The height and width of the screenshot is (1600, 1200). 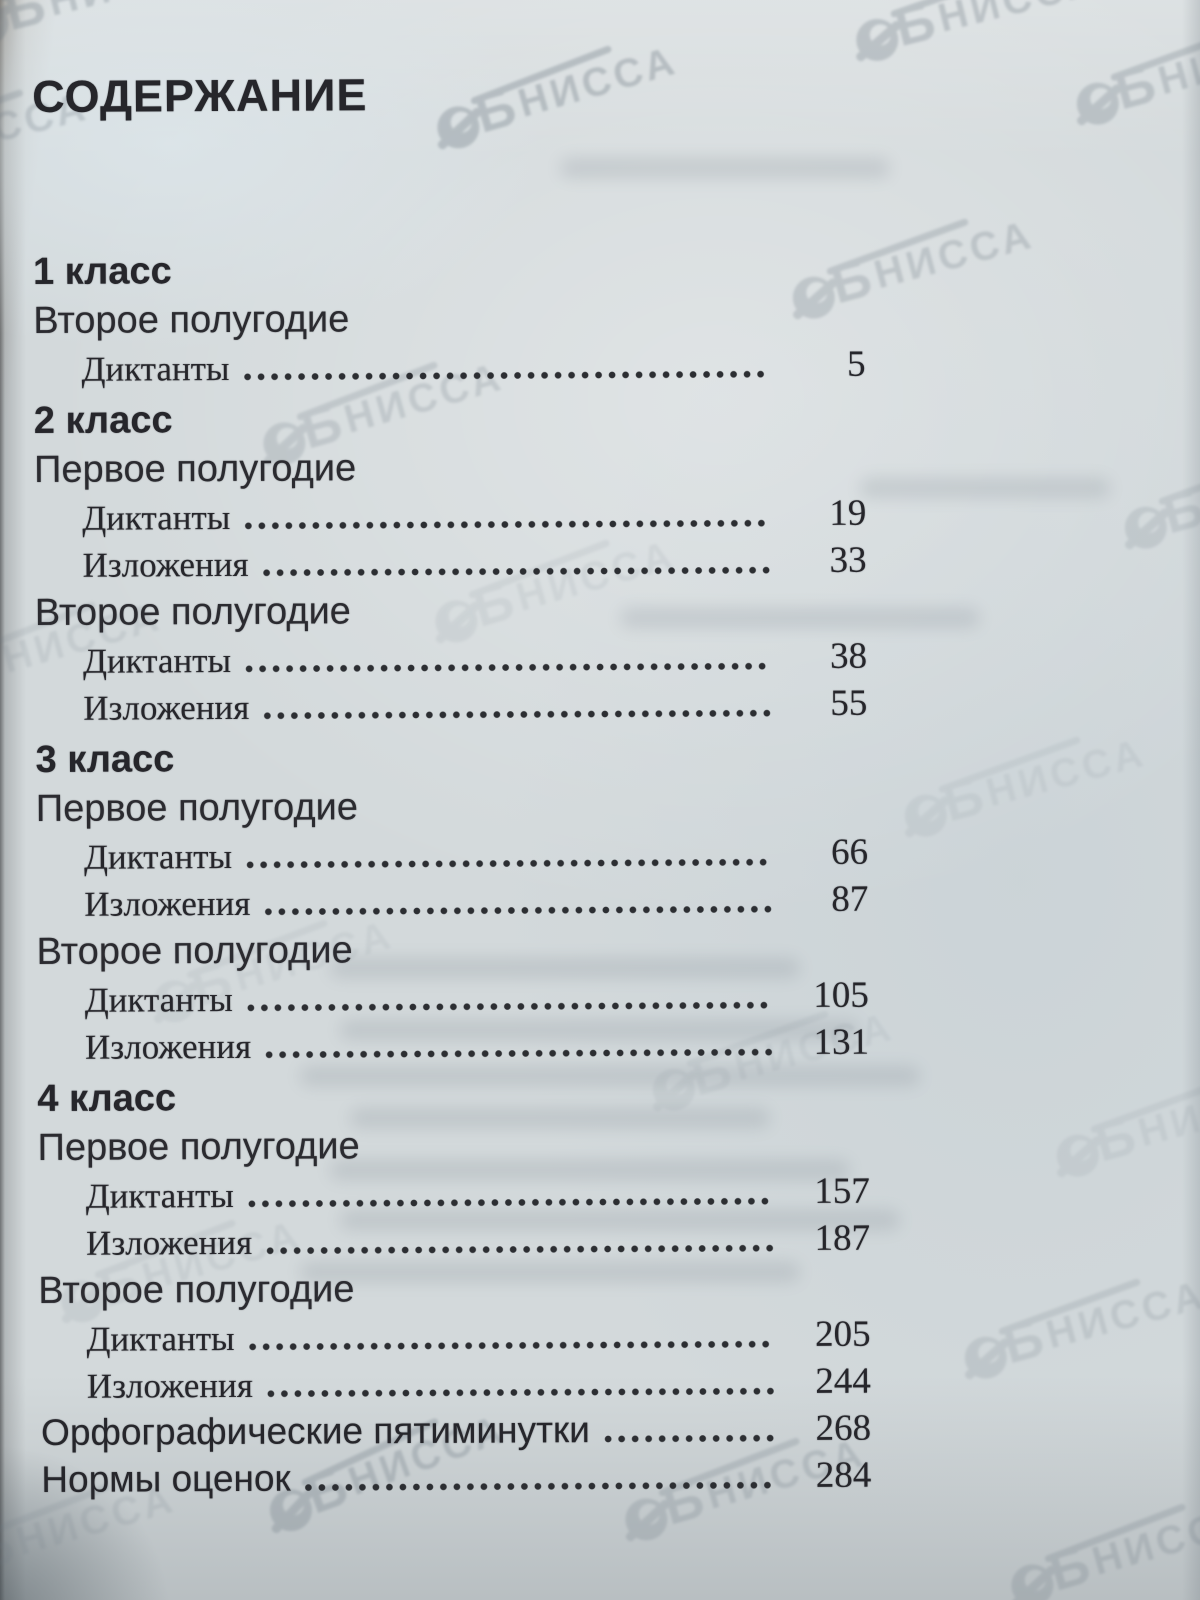 I want to click on grade-heading: 4 класс, so click(x=107, y=1098).